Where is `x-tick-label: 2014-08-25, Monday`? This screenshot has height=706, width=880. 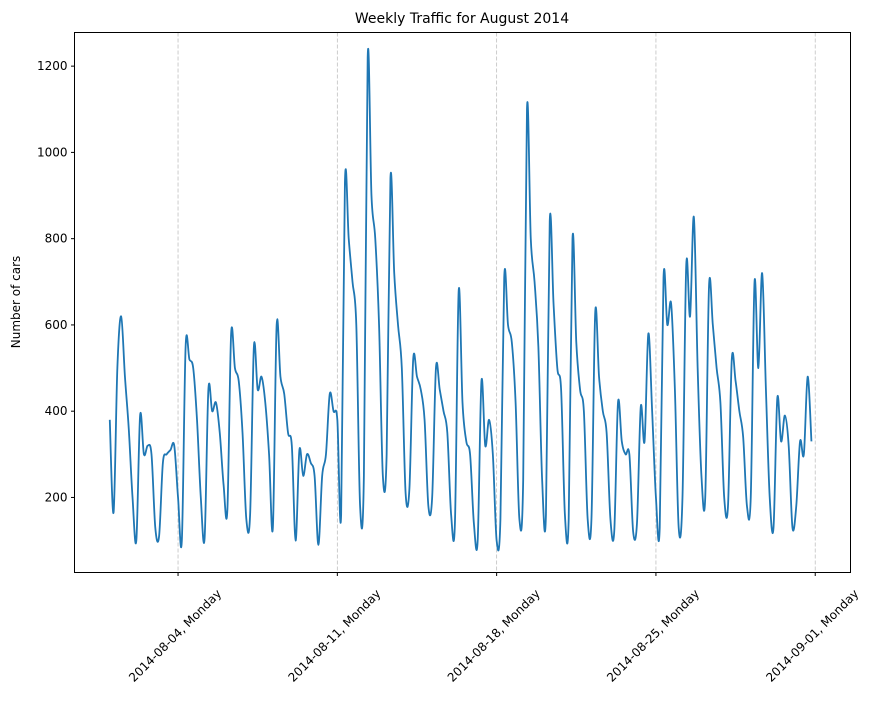 x-tick-label: 2014-08-25, Monday is located at coordinates (653, 636).